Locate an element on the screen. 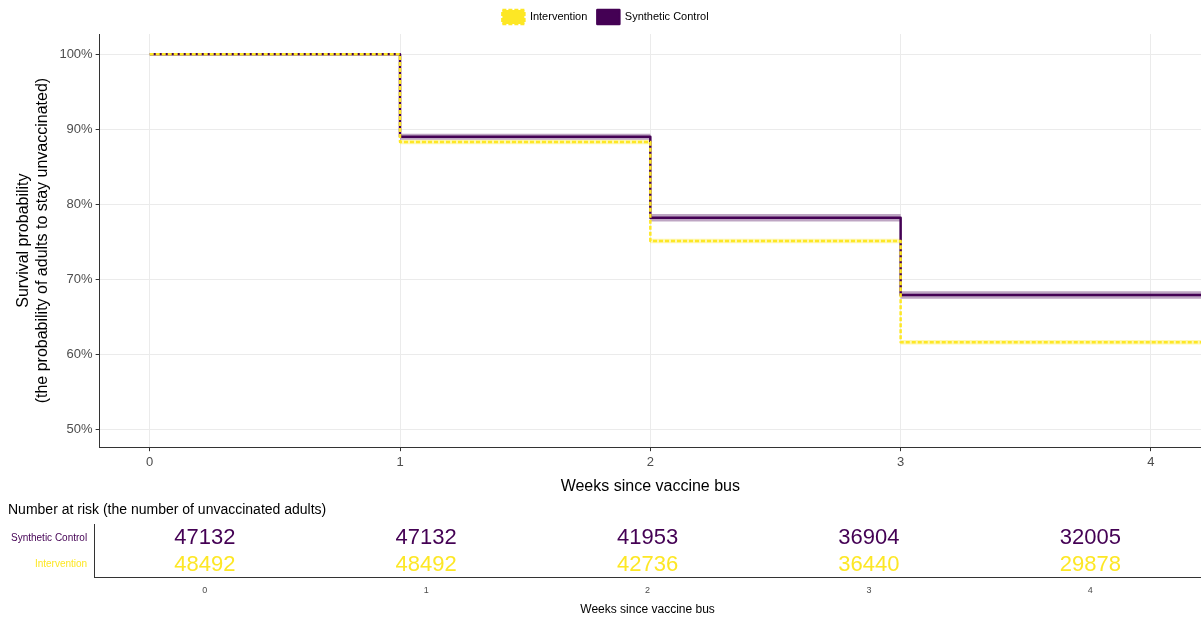 The width and height of the screenshot is (1201, 621). y-tick-label: 60% is located at coordinates (80, 353).